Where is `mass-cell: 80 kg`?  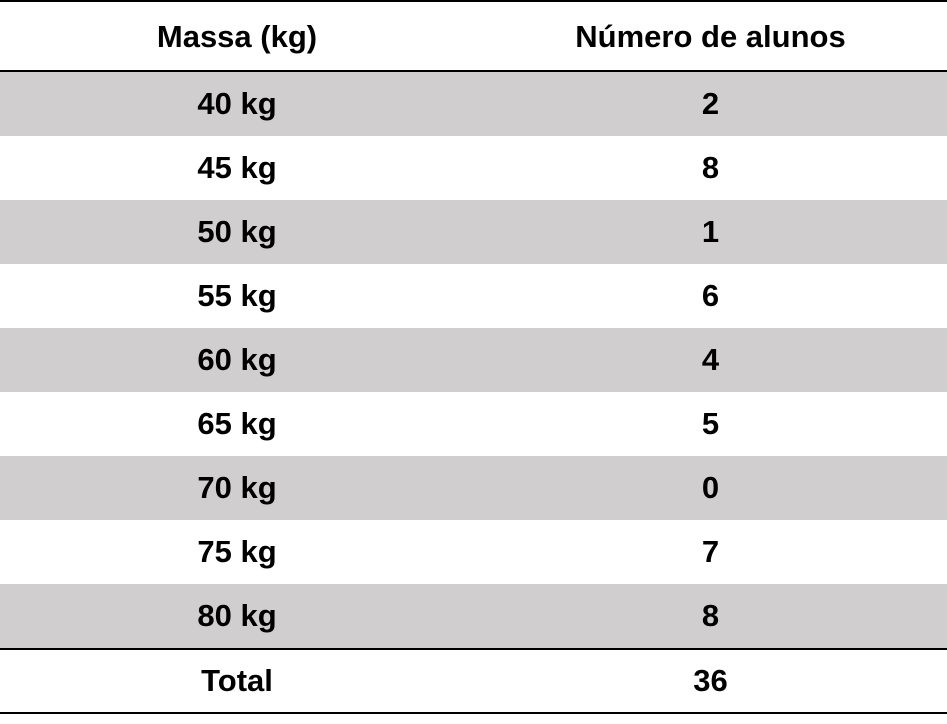 mass-cell: 80 kg is located at coordinates (237, 615).